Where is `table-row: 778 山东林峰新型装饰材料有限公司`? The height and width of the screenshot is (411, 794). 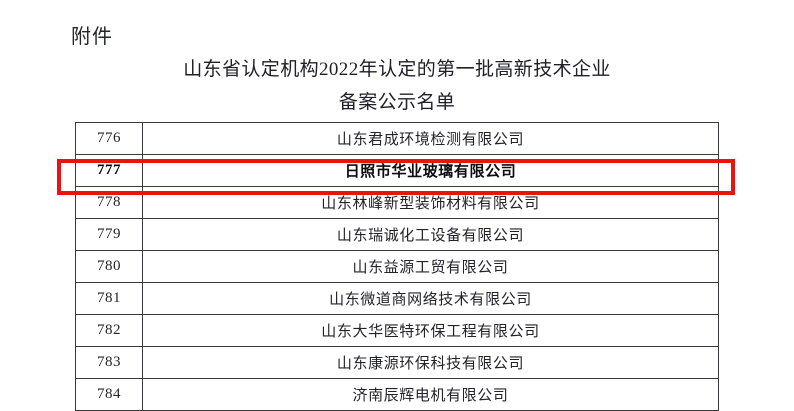
table-row: 778 山东林峰新型装饰材料有限公司 is located at coordinates (397, 202).